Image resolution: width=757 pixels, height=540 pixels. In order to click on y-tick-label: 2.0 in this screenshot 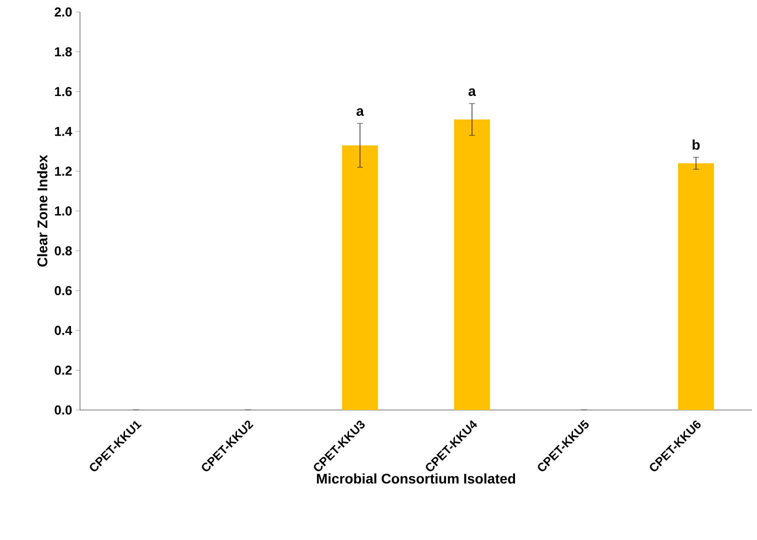, I will do `click(63, 12)`.